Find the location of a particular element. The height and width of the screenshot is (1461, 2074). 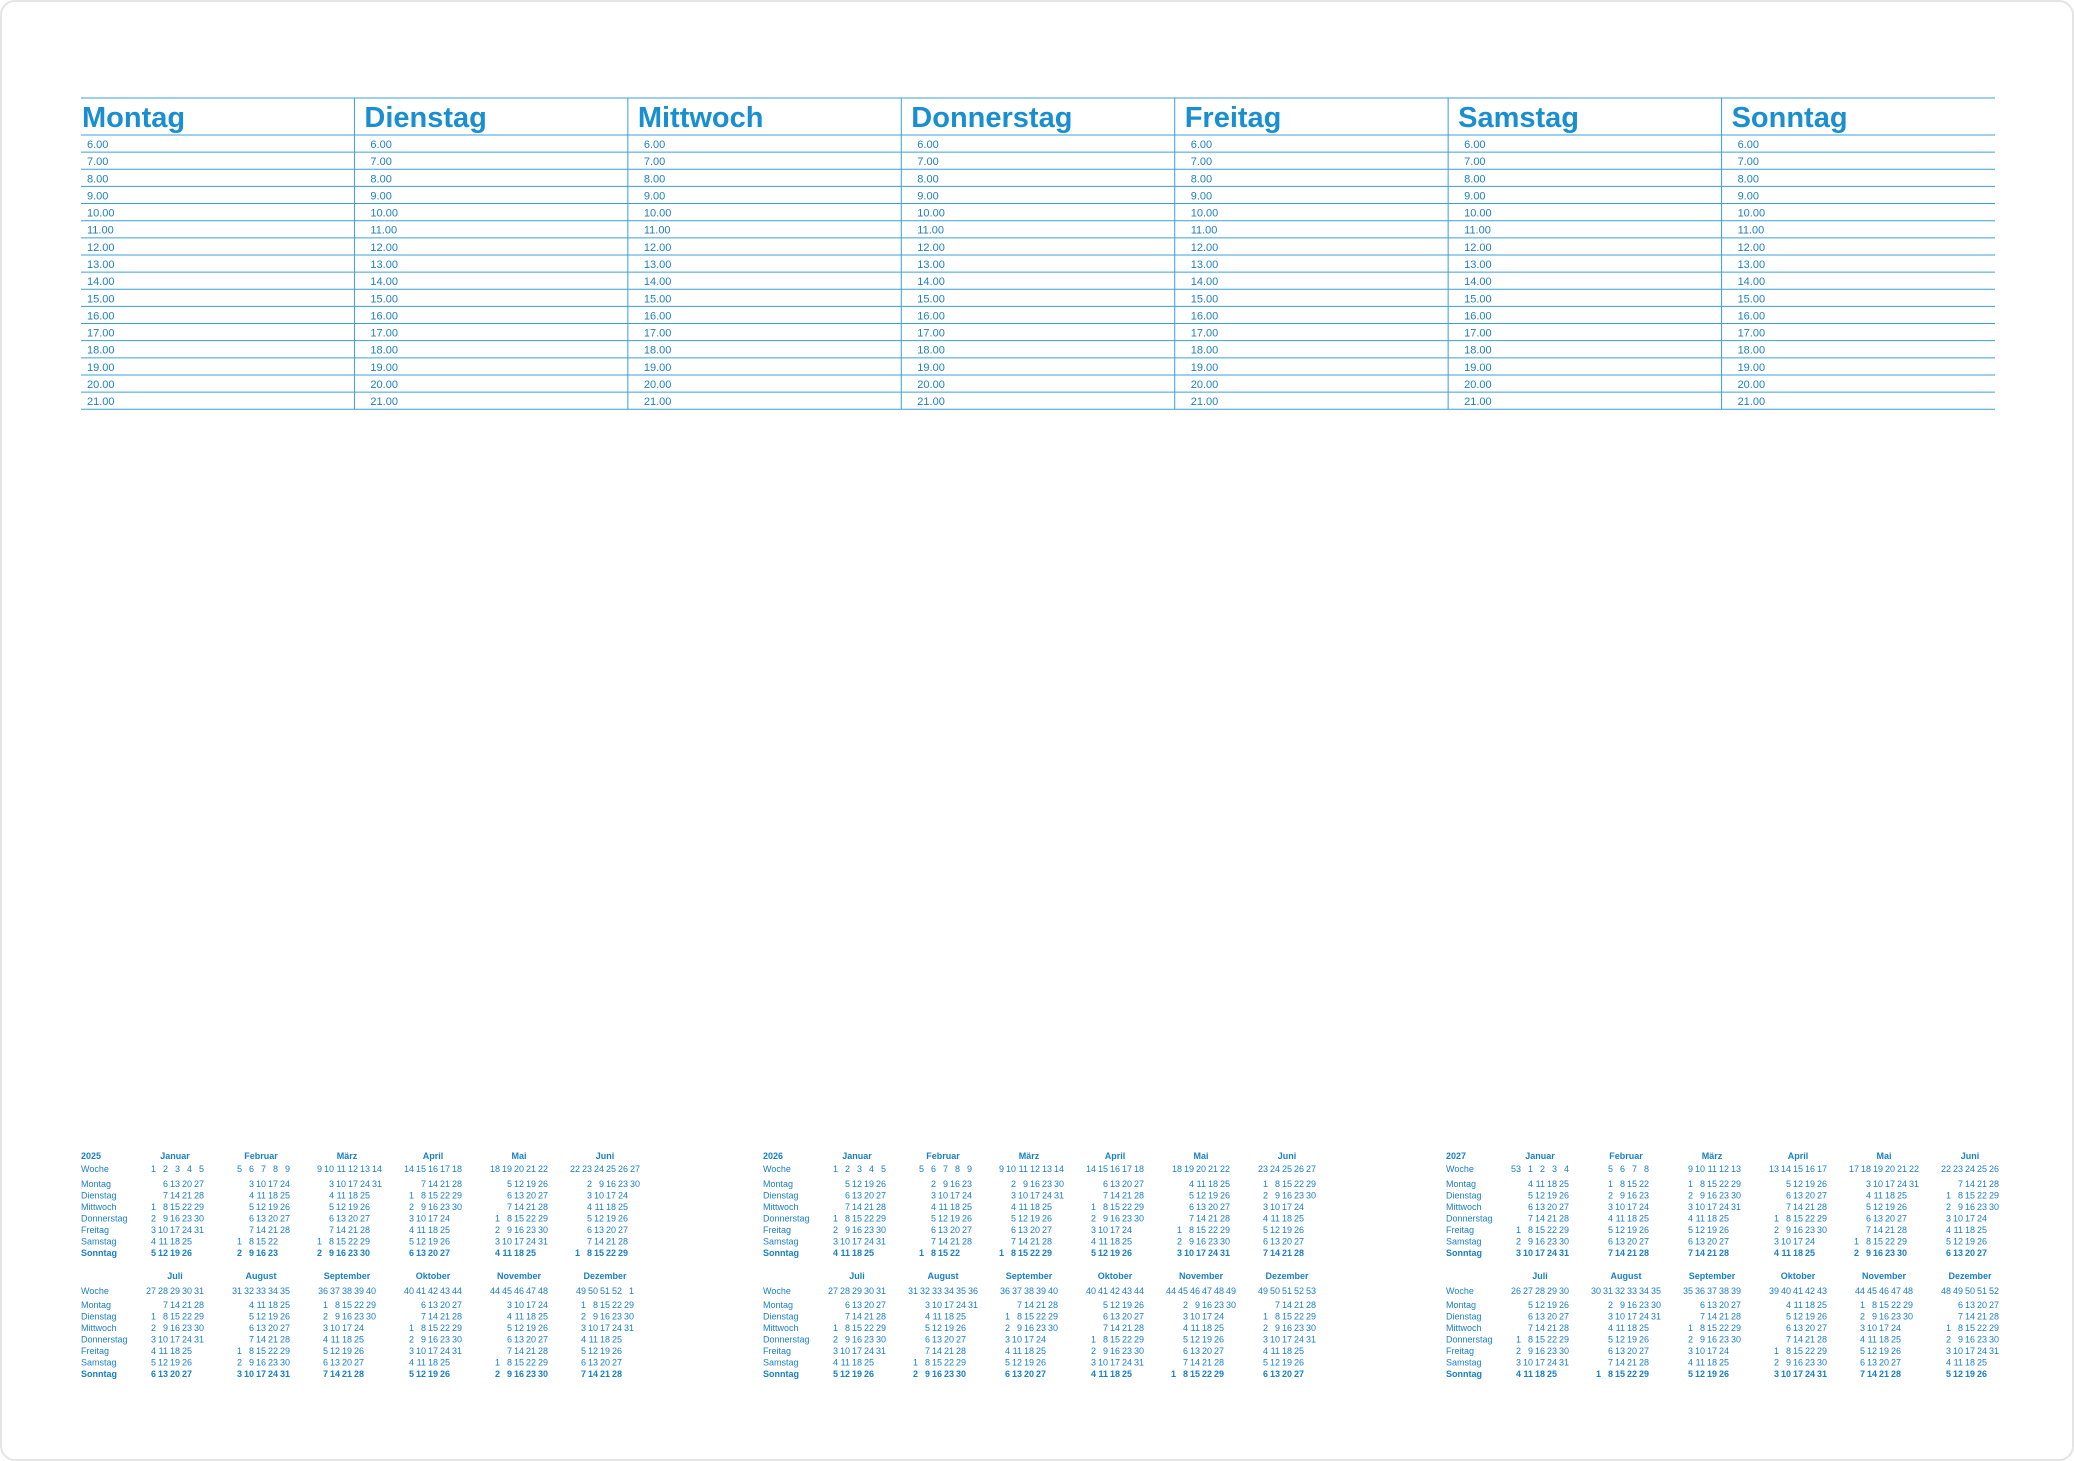

week-number: 19 is located at coordinates (507, 1169).